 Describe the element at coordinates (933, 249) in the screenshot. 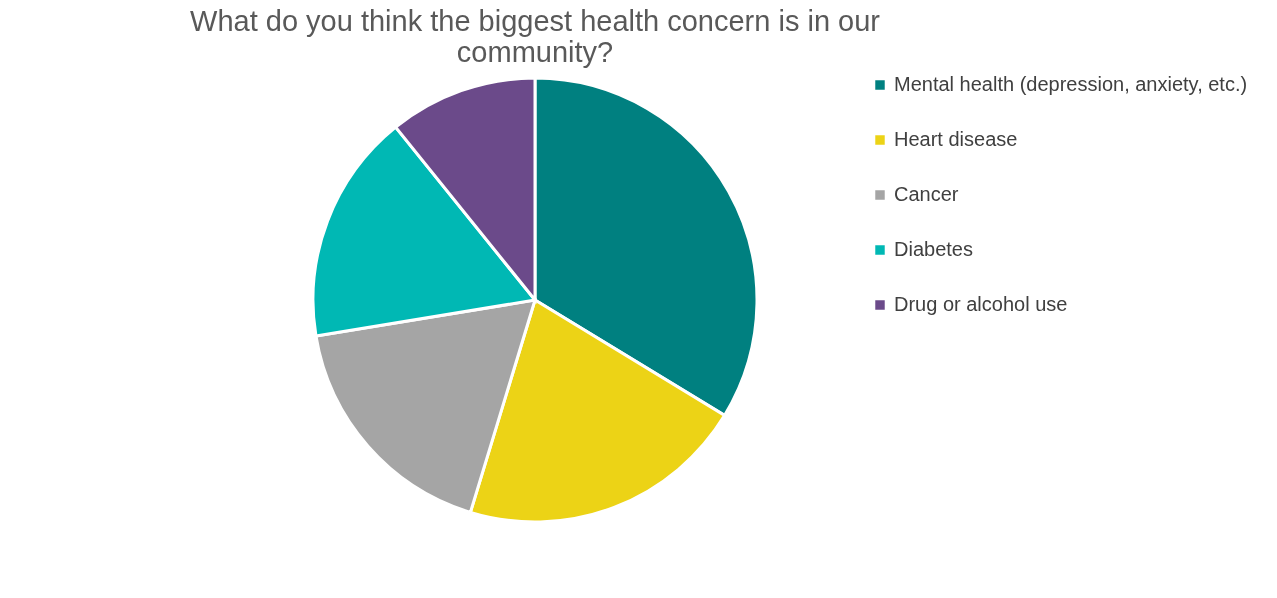

I see `legend-label: Diabetes` at that location.